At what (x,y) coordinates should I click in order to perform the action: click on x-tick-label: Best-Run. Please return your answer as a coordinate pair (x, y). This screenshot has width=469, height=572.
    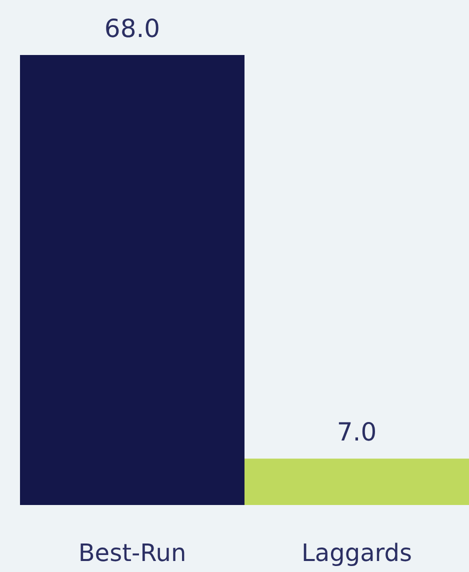
    Looking at the image, I should click on (132, 553).